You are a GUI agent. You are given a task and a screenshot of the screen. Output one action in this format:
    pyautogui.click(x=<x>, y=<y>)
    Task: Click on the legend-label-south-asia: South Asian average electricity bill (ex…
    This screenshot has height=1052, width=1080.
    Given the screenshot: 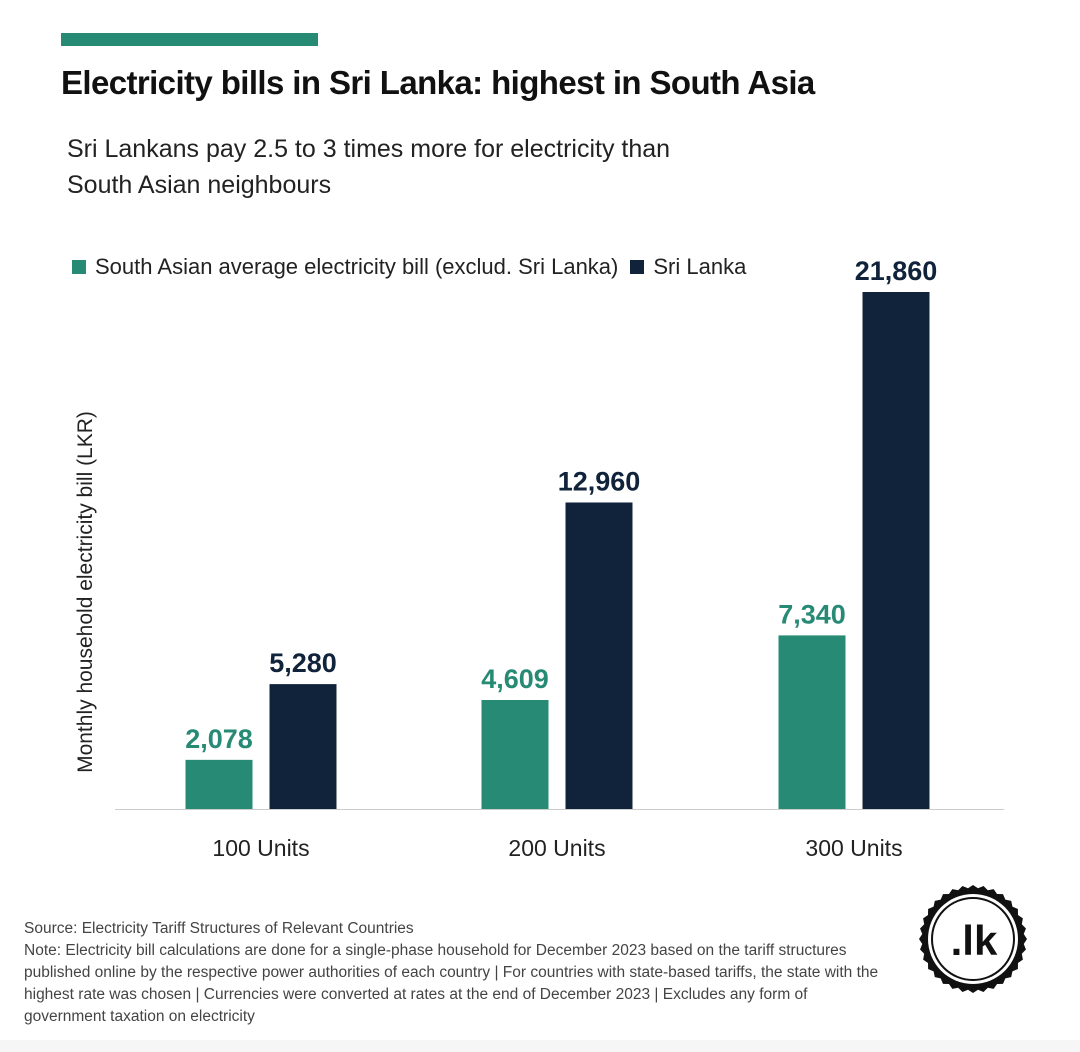 What is the action you would take?
    pyautogui.click(x=357, y=266)
    